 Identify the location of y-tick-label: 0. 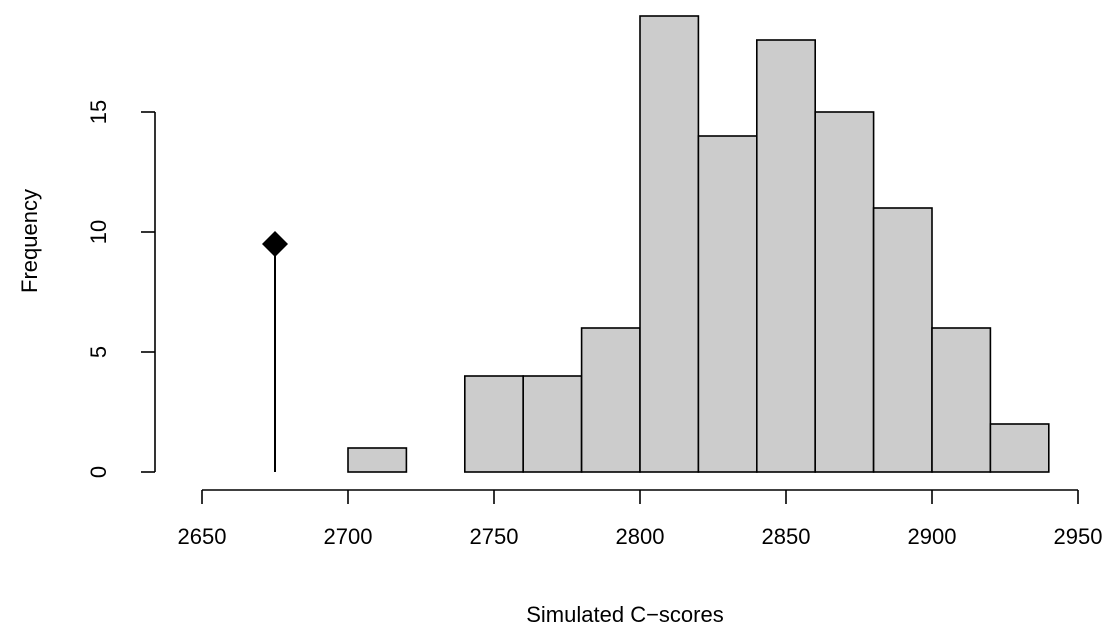
(98, 472).